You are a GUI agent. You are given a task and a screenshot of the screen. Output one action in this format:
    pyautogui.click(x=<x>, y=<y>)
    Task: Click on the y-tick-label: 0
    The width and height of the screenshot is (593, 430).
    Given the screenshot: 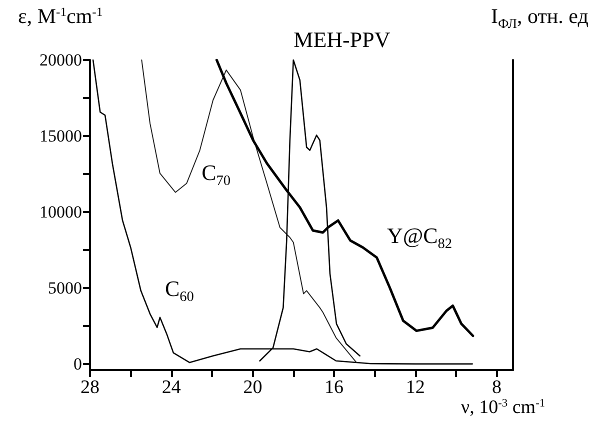 What is the action you would take?
    pyautogui.click(x=78, y=364)
    